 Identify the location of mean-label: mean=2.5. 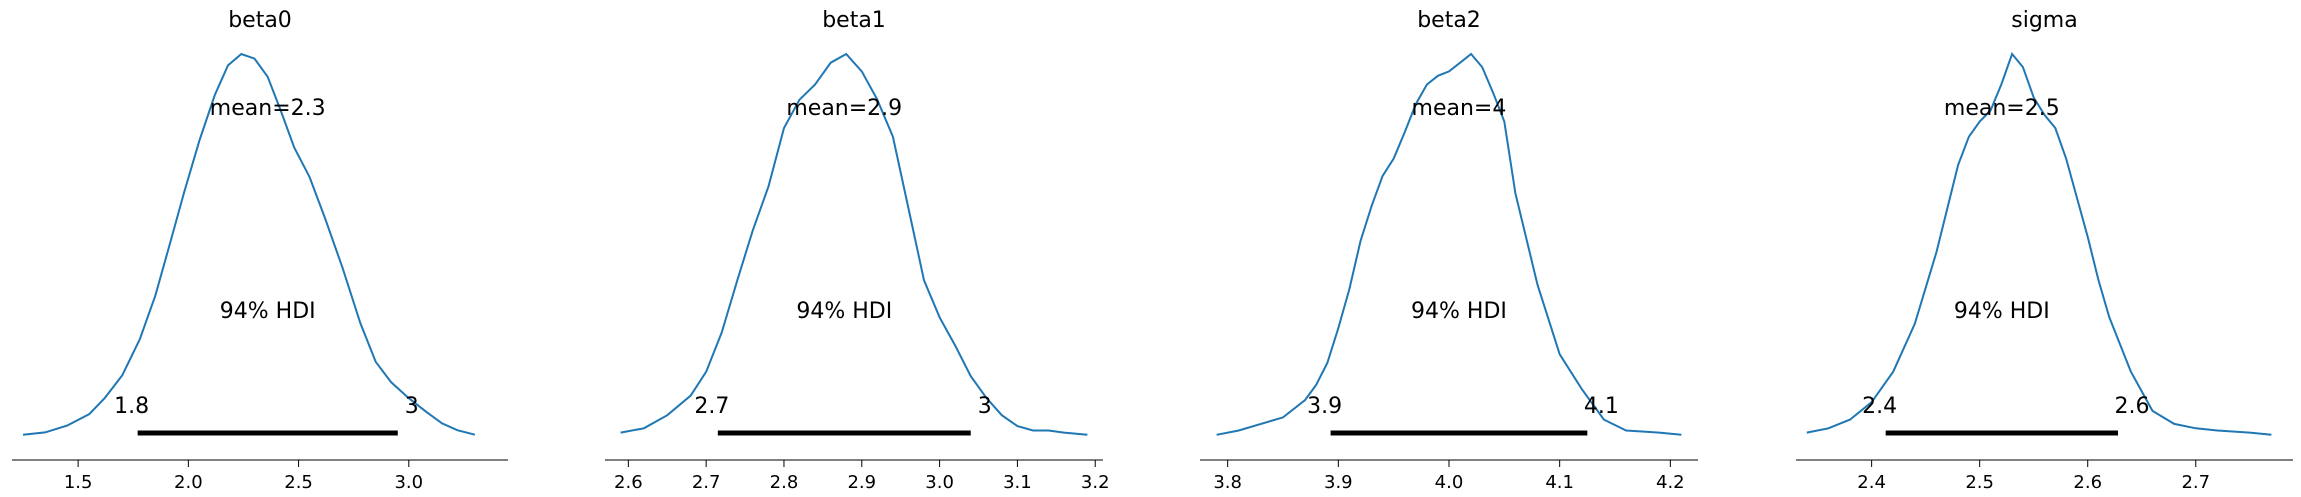
(2002, 108).